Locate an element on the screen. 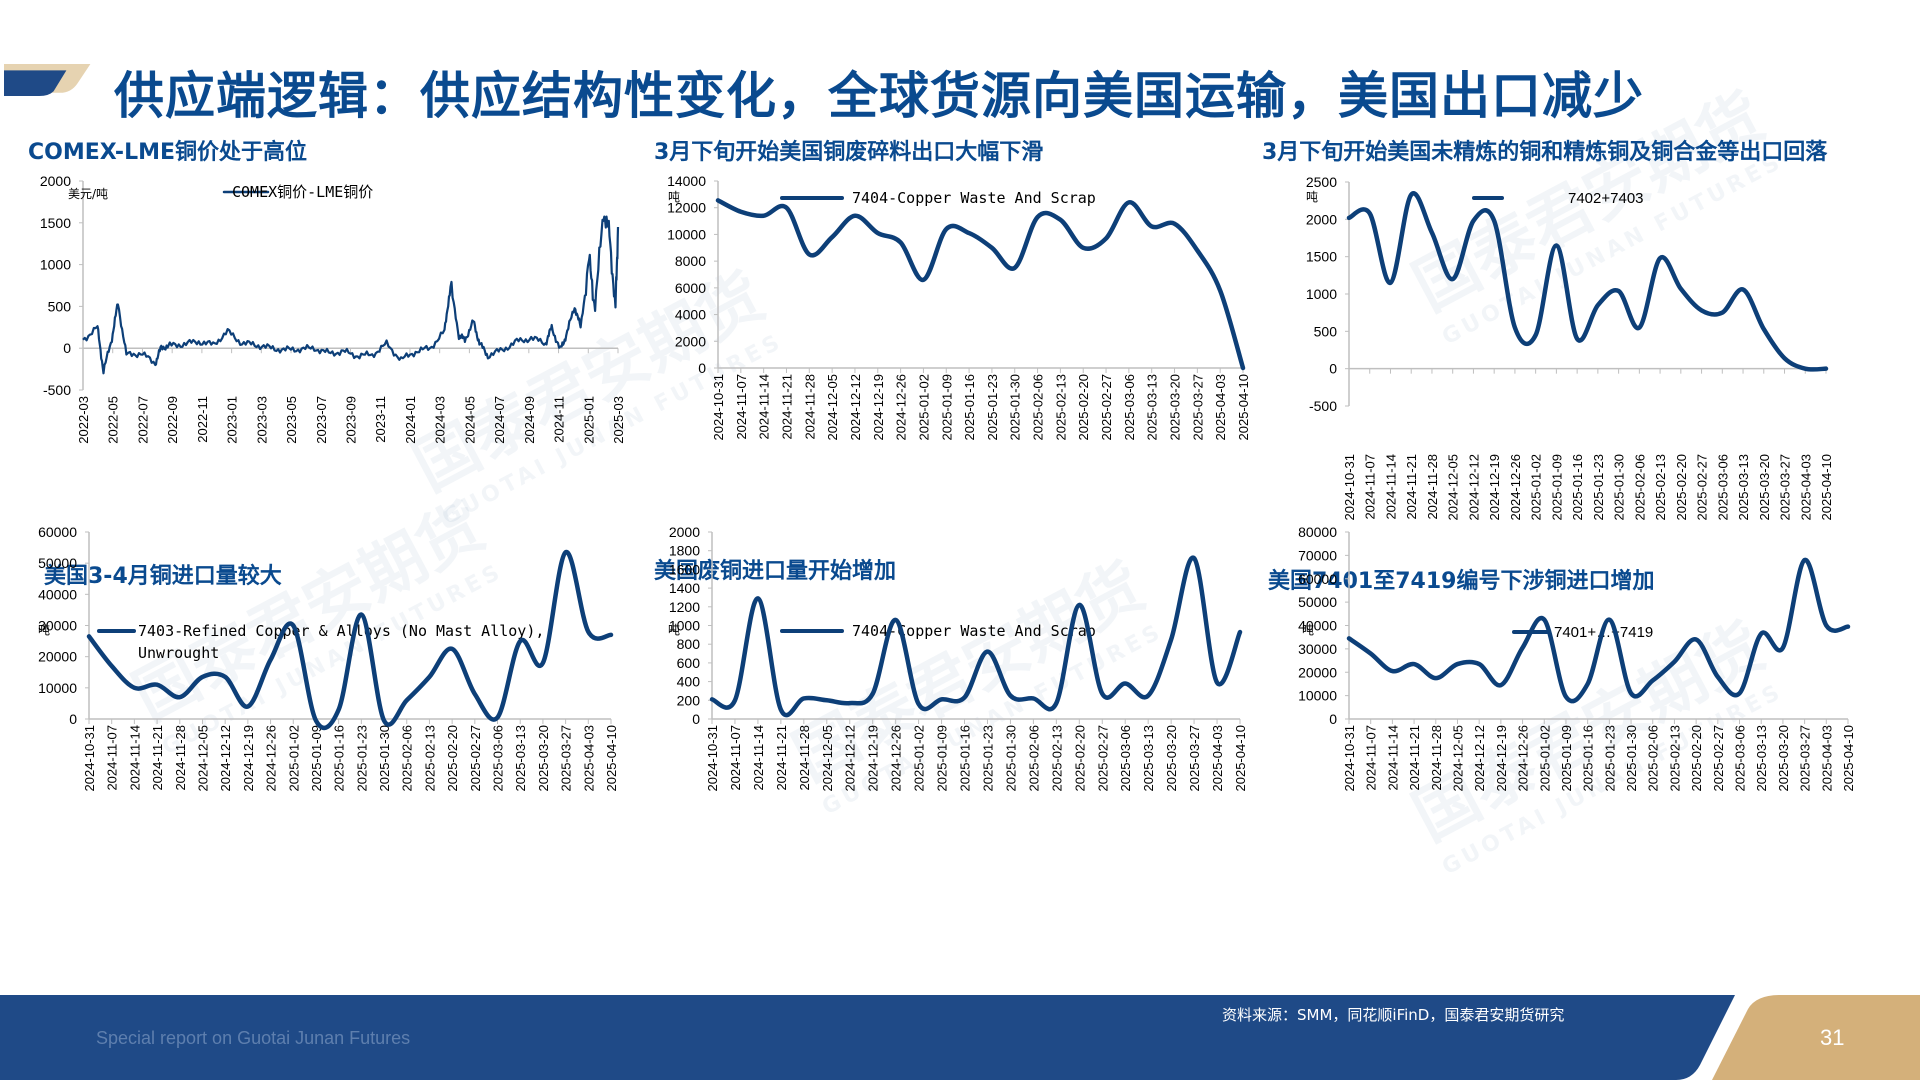 This screenshot has width=1920, height=1080. header-accent is located at coordinates (47, 80).